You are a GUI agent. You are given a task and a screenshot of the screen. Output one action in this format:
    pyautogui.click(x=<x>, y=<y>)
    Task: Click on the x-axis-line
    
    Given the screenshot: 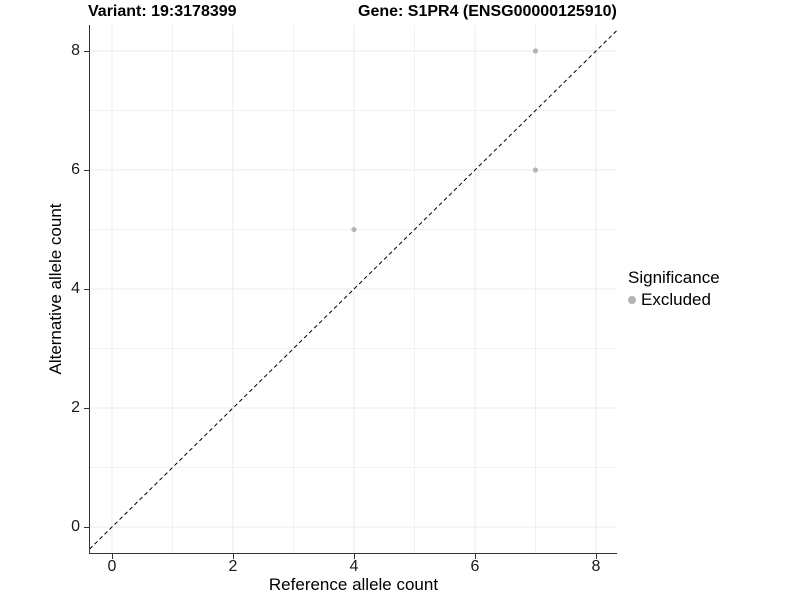 What is the action you would take?
    pyautogui.click(x=353, y=553)
    